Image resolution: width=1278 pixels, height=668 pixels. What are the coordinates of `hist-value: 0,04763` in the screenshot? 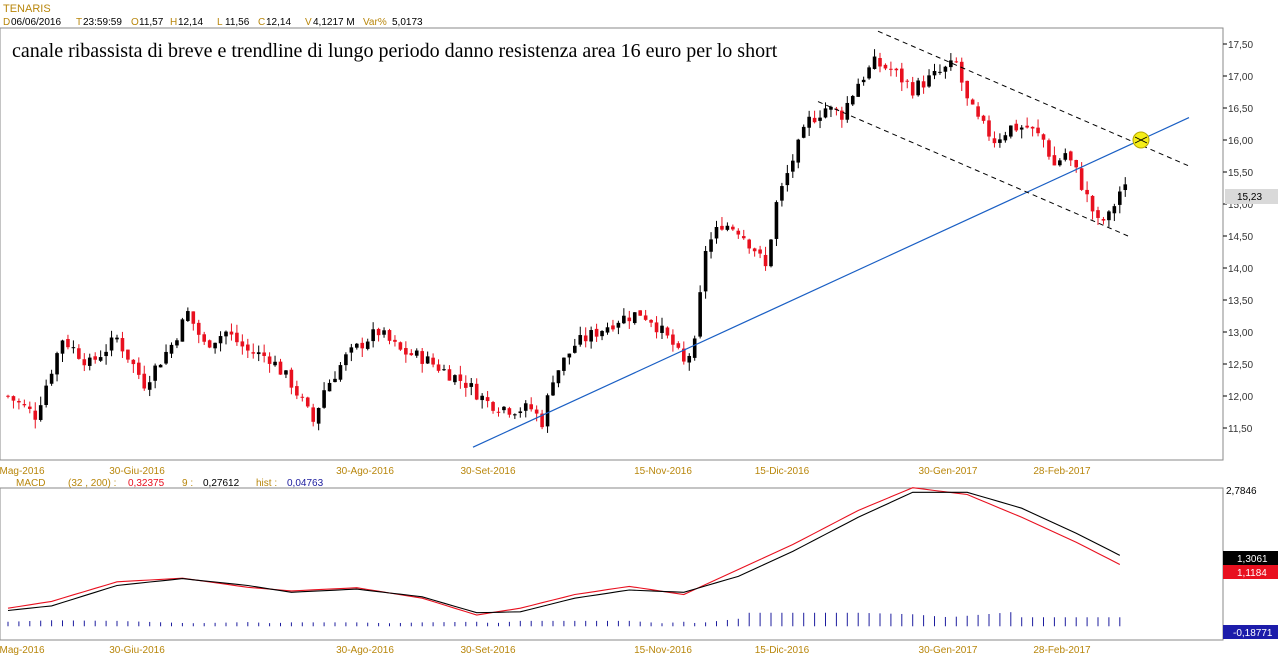 It's located at (305, 483).